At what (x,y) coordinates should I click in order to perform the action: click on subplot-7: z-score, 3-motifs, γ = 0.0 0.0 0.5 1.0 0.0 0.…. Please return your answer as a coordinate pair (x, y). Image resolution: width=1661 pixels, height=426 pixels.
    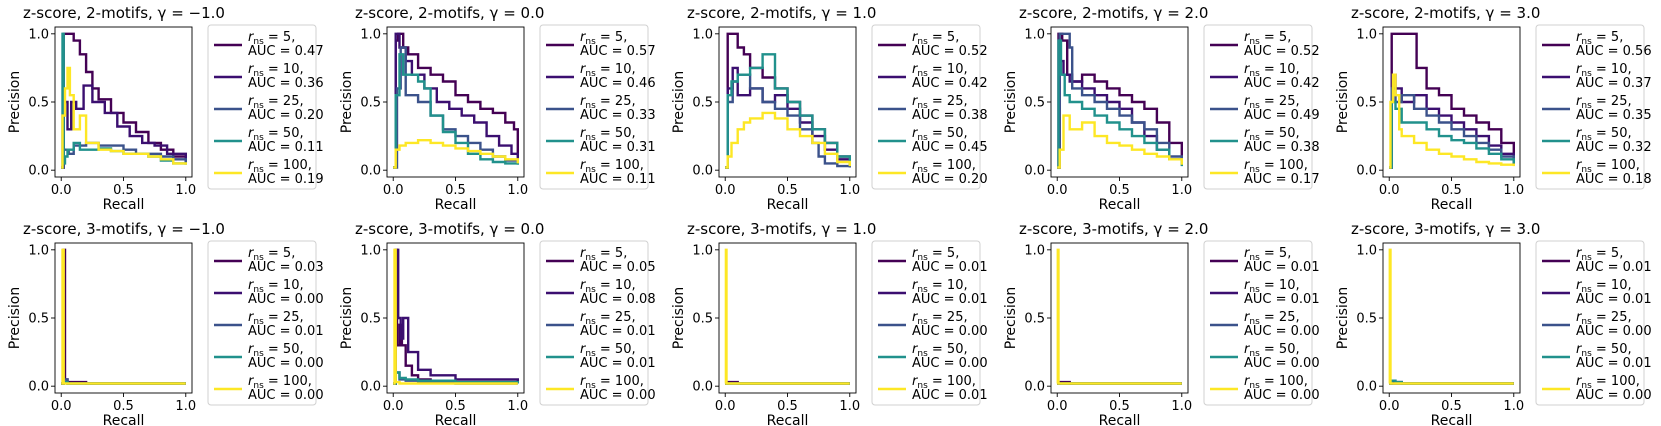
    Looking at the image, I should click on (497, 323).